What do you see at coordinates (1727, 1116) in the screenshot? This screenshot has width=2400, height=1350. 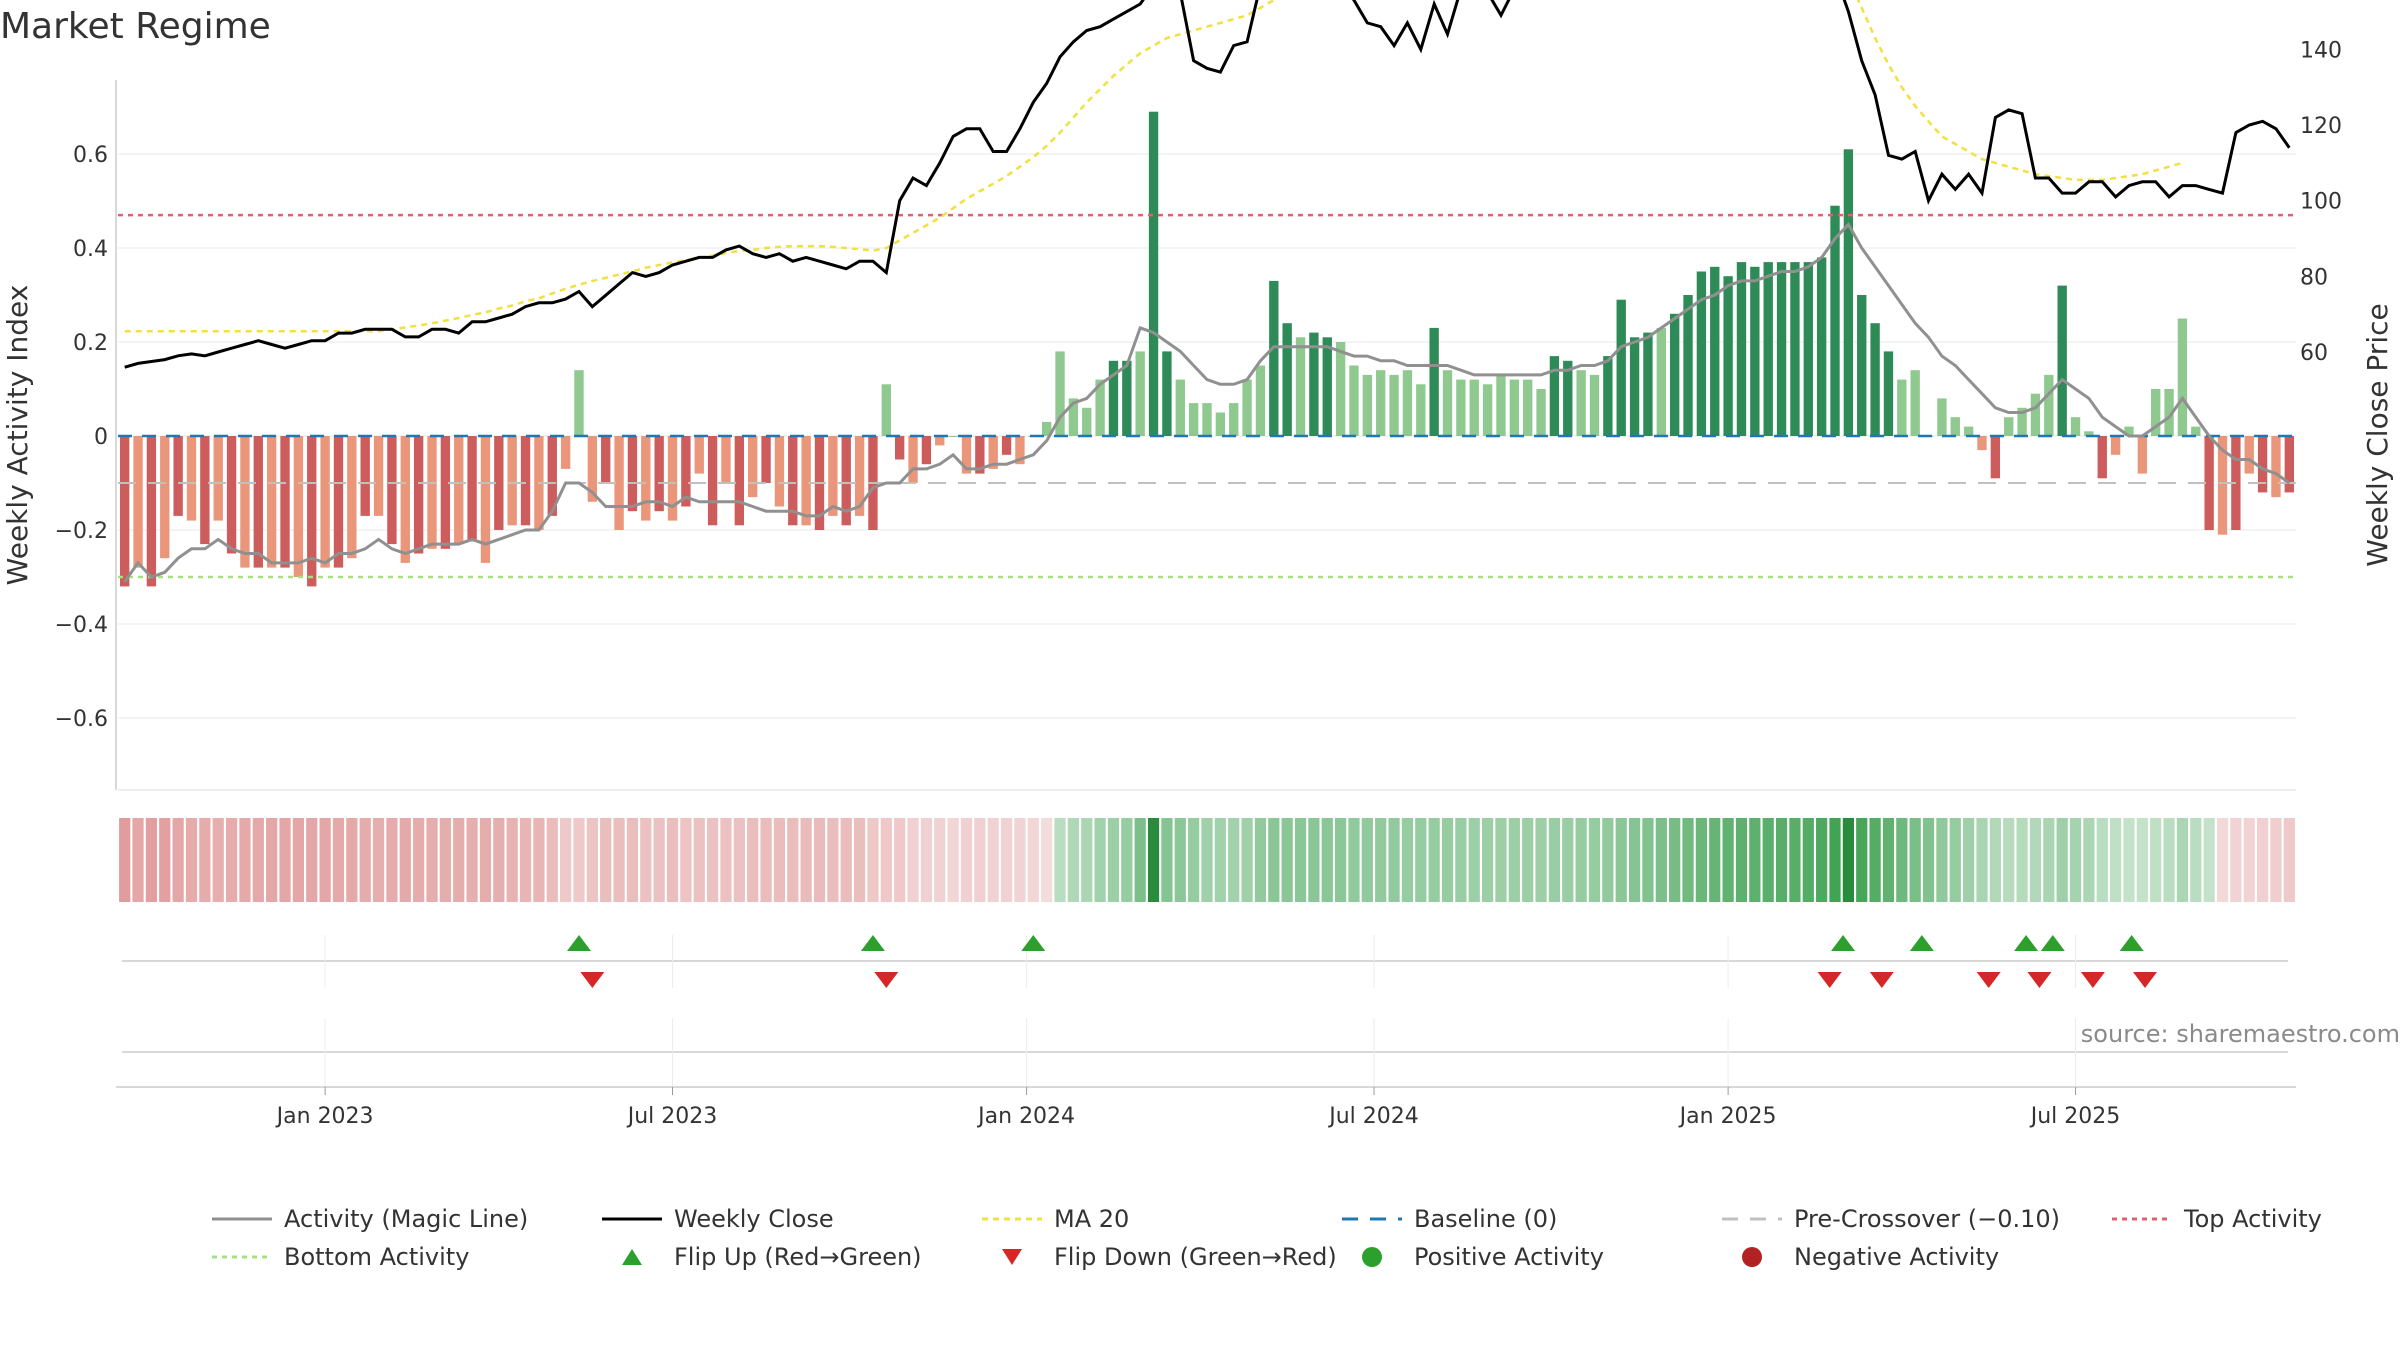 I see `x-tick-label-4: Jan 2025` at bounding box center [1727, 1116].